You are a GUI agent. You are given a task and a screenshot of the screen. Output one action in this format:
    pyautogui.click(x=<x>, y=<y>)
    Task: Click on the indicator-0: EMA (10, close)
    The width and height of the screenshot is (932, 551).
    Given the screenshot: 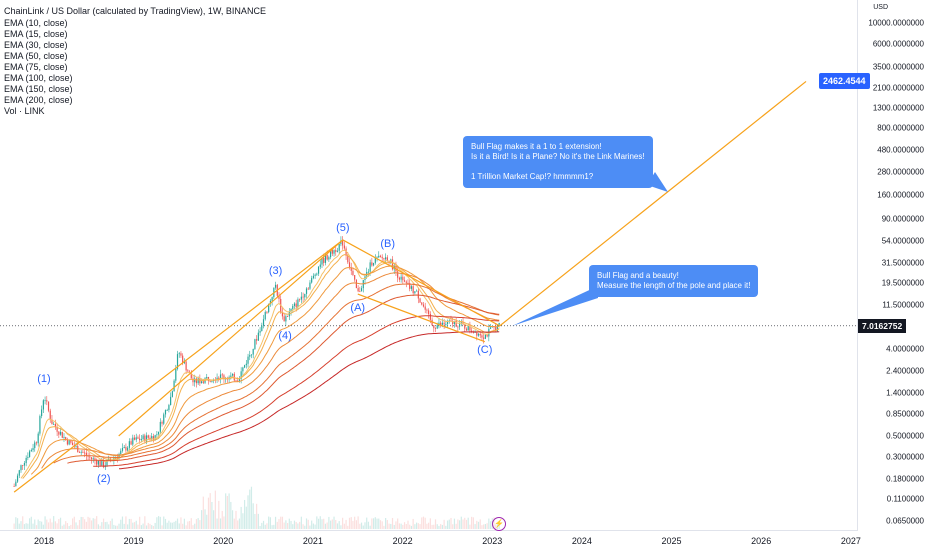 What is the action you would take?
    pyautogui.click(x=36, y=23)
    